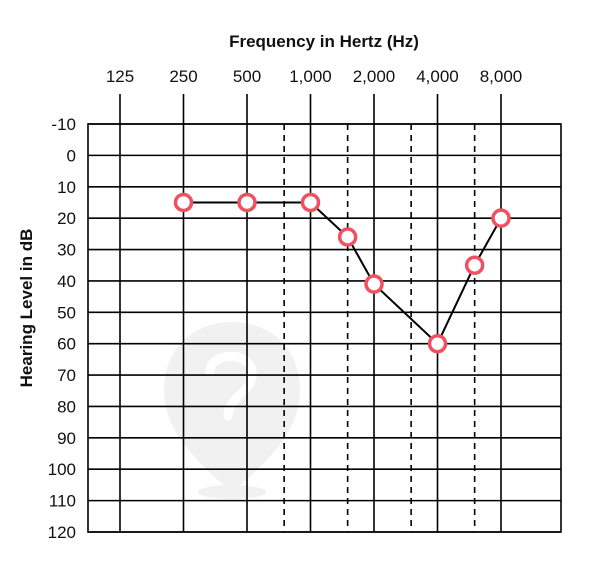 The height and width of the screenshot is (575, 600). What do you see at coordinates (66, 187) in the screenshot?
I see `y-tick-label: 10` at bounding box center [66, 187].